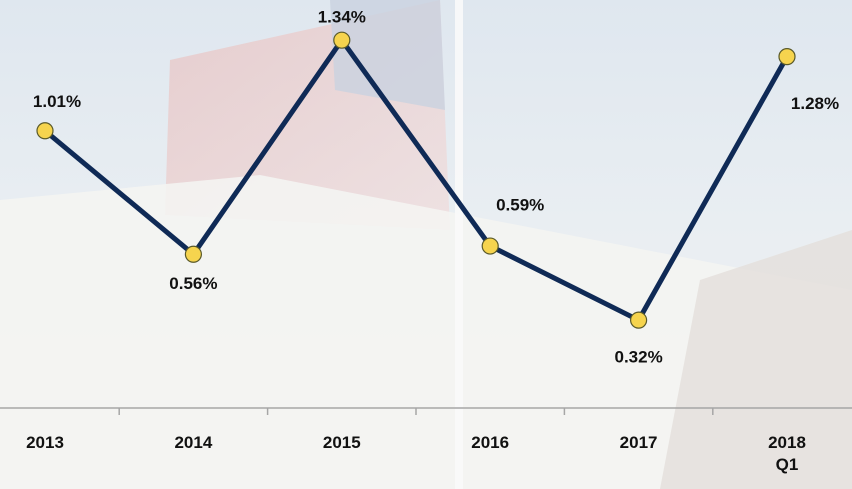  Describe the element at coordinates (193, 283) in the screenshot. I see `data-label: 0.56%` at that location.